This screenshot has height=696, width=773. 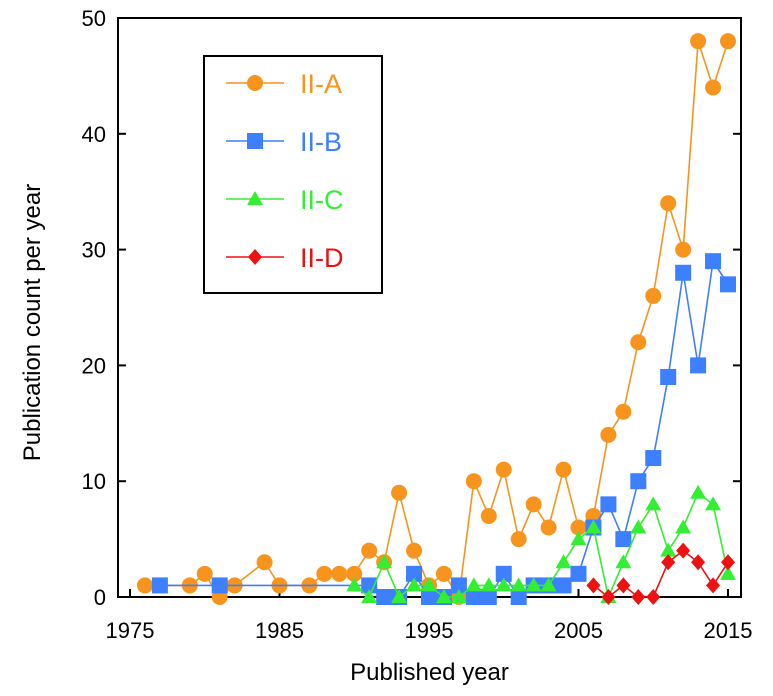 What do you see at coordinates (429, 672) in the screenshot?
I see `x-axis-title: Published year` at bounding box center [429, 672].